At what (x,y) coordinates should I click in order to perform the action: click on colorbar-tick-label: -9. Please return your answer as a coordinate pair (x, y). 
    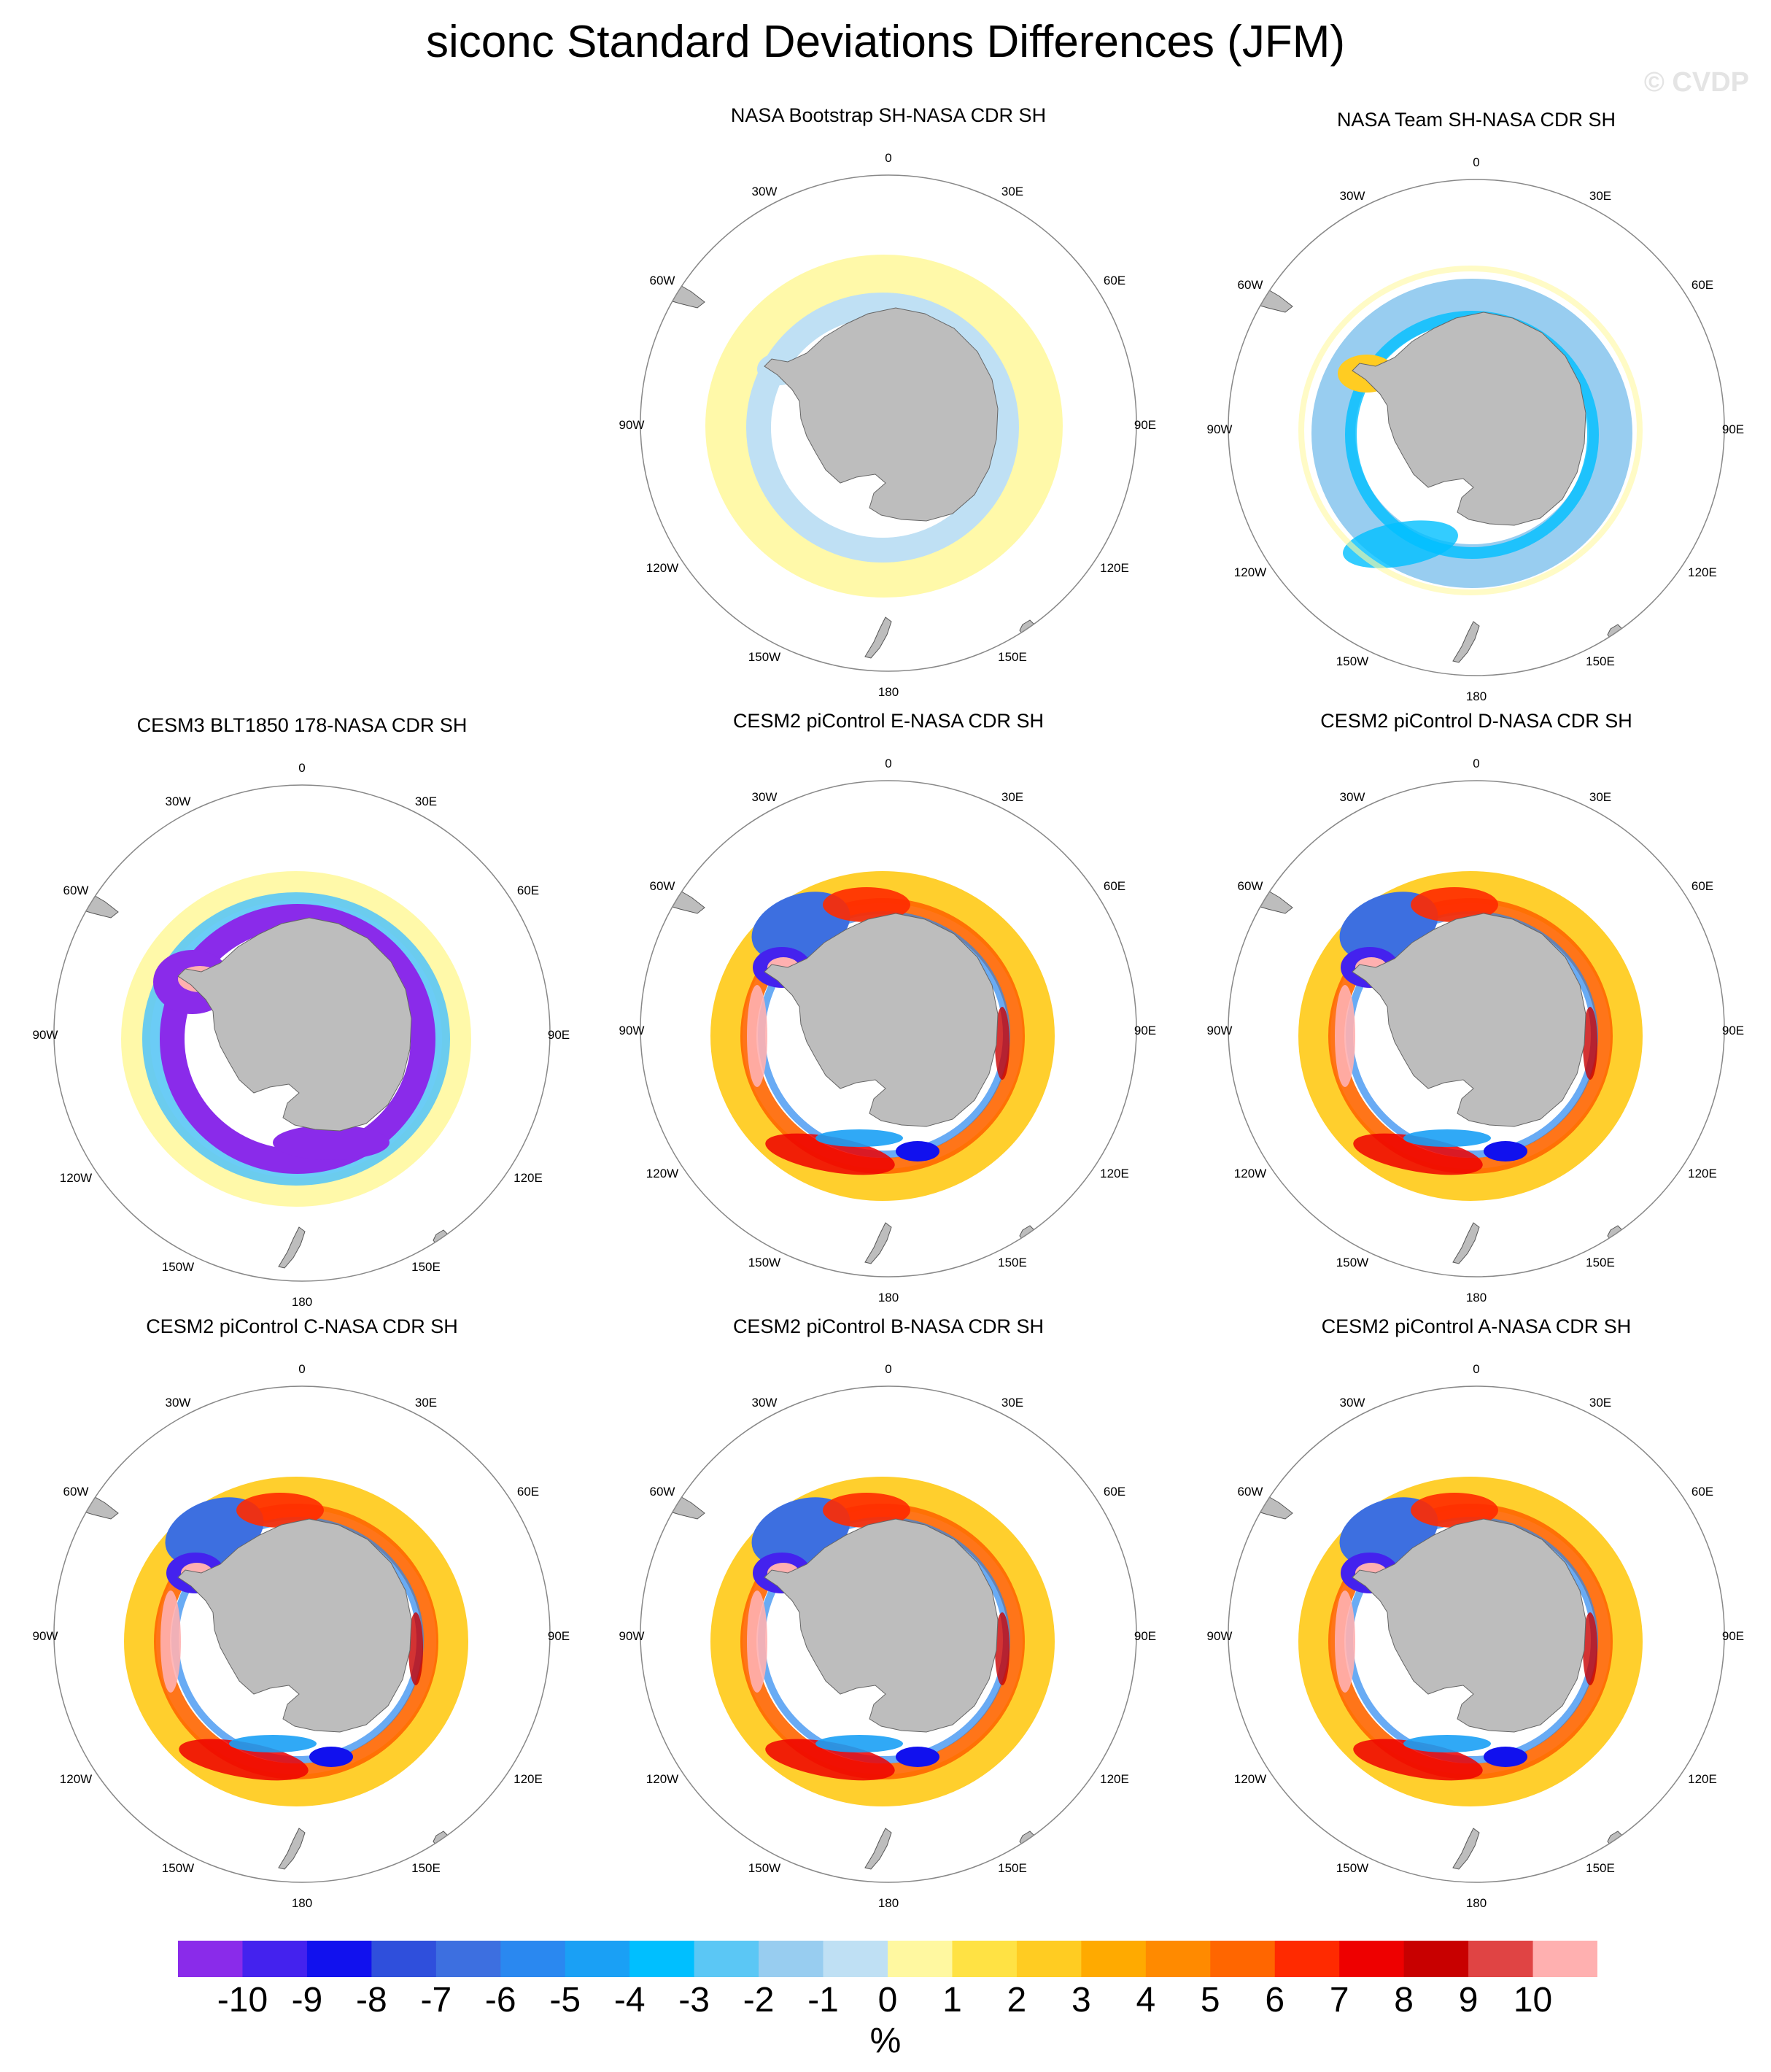
    Looking at the image, I should click on (307, 2000).